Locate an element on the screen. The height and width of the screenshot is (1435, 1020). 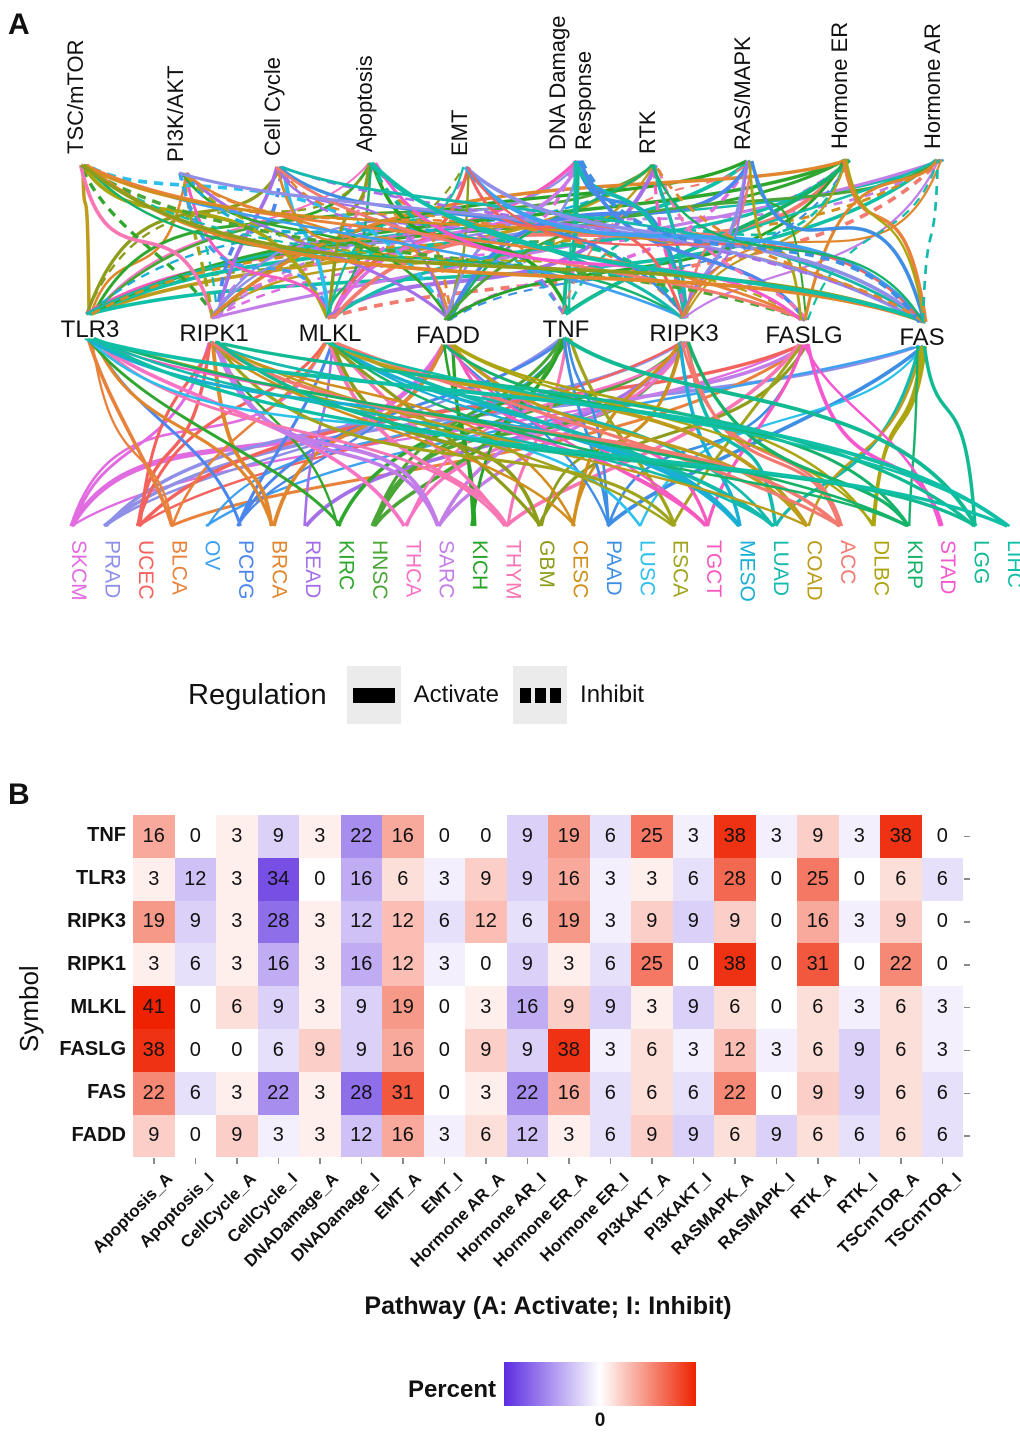
colorbar-zero-tick: 0 is located at coordinates (600, 1420).